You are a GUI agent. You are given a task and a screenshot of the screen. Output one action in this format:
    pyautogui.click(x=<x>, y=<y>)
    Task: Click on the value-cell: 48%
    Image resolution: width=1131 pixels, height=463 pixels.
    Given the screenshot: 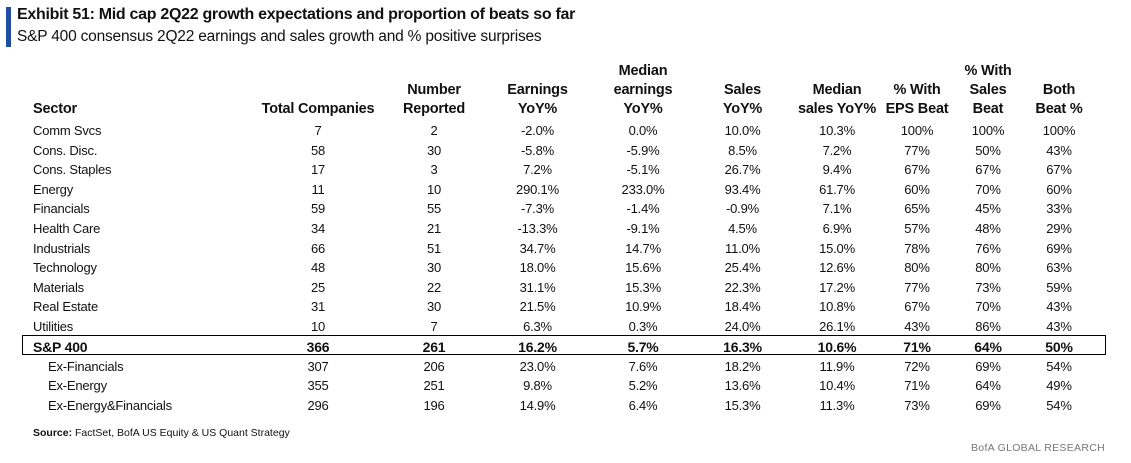 What is the action you would take?
    pyautogui.click(x=988, y=228)
    